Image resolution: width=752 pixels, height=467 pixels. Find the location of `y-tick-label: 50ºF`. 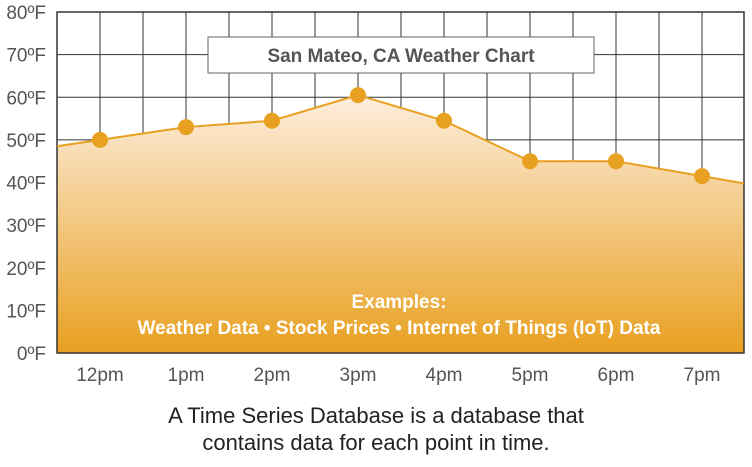

y-tick-label: 50ºF is located at coordinates (26, 141).